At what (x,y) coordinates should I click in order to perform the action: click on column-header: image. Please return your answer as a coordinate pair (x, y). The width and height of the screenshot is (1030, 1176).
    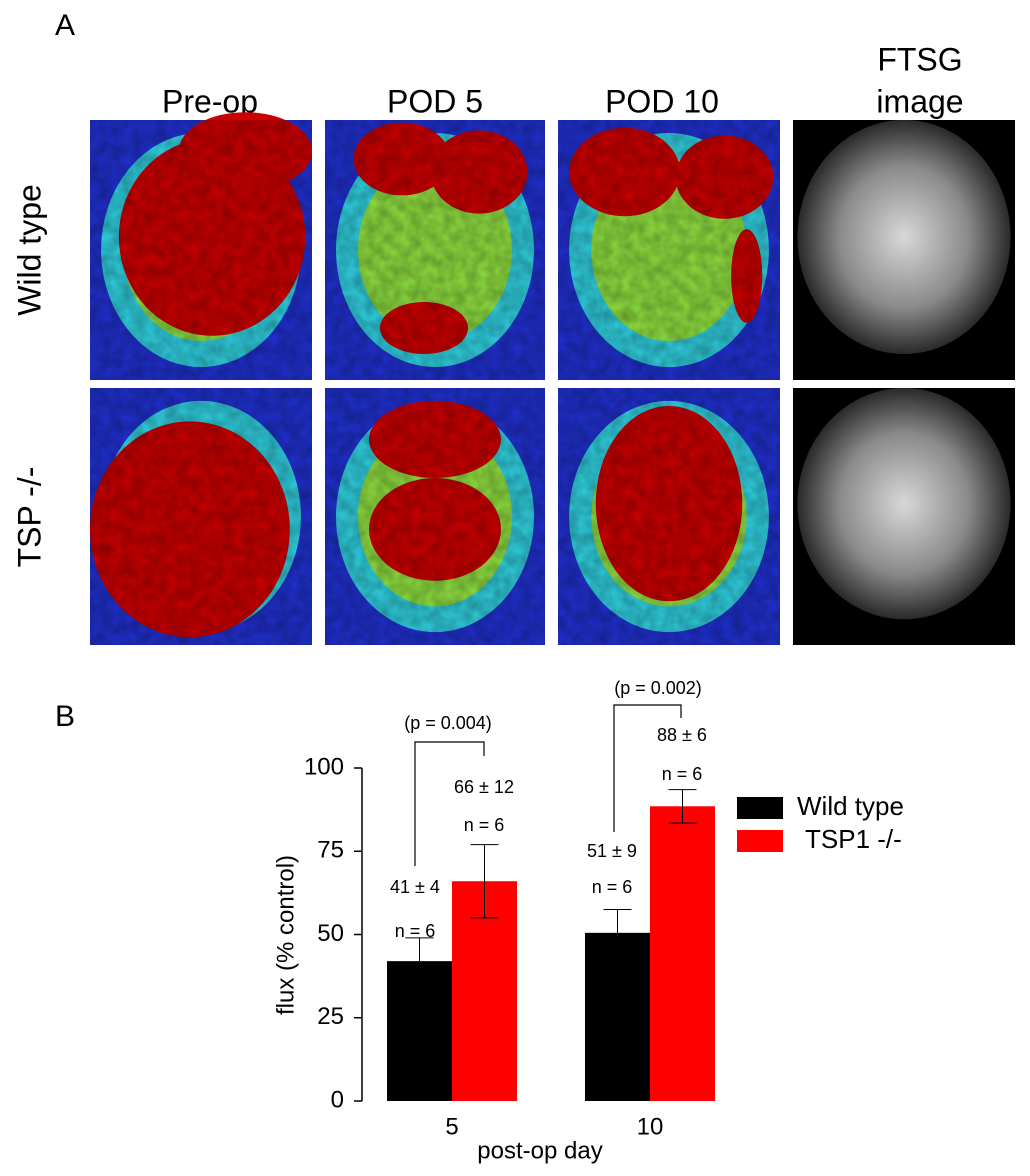
    Looking at the image, I should click on (919, 101).